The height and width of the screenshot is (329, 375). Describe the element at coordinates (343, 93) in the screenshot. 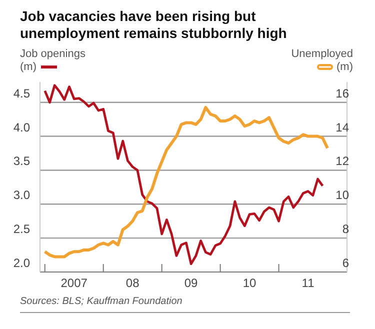

I see `y2-tick-label: 16` at that location.